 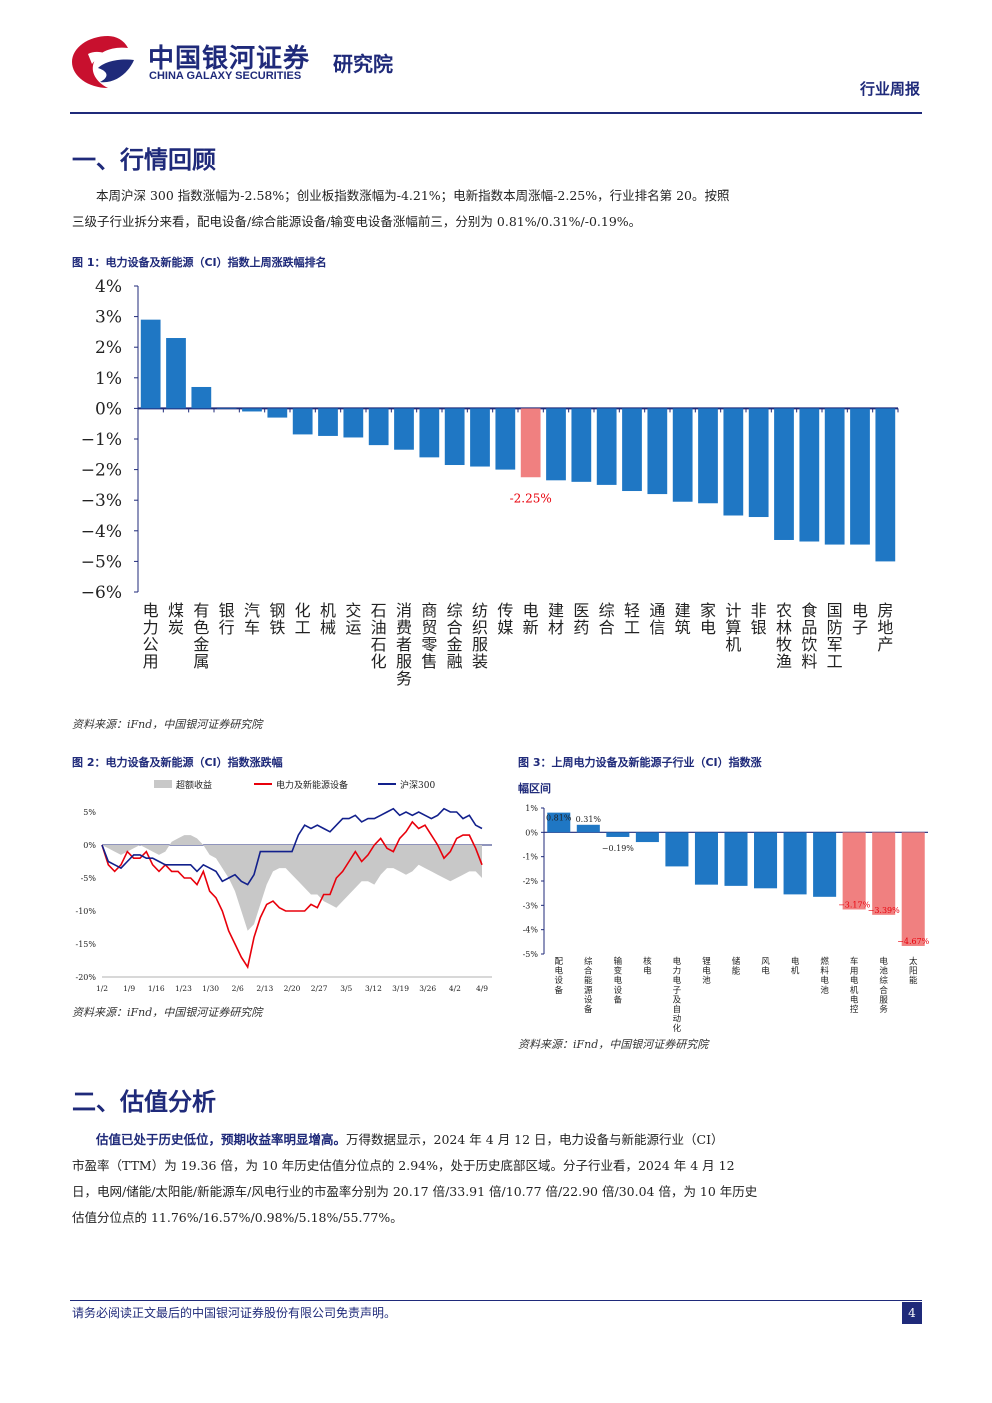 I want to click on fig1-category-label: 石, so click(x=379, y=610).